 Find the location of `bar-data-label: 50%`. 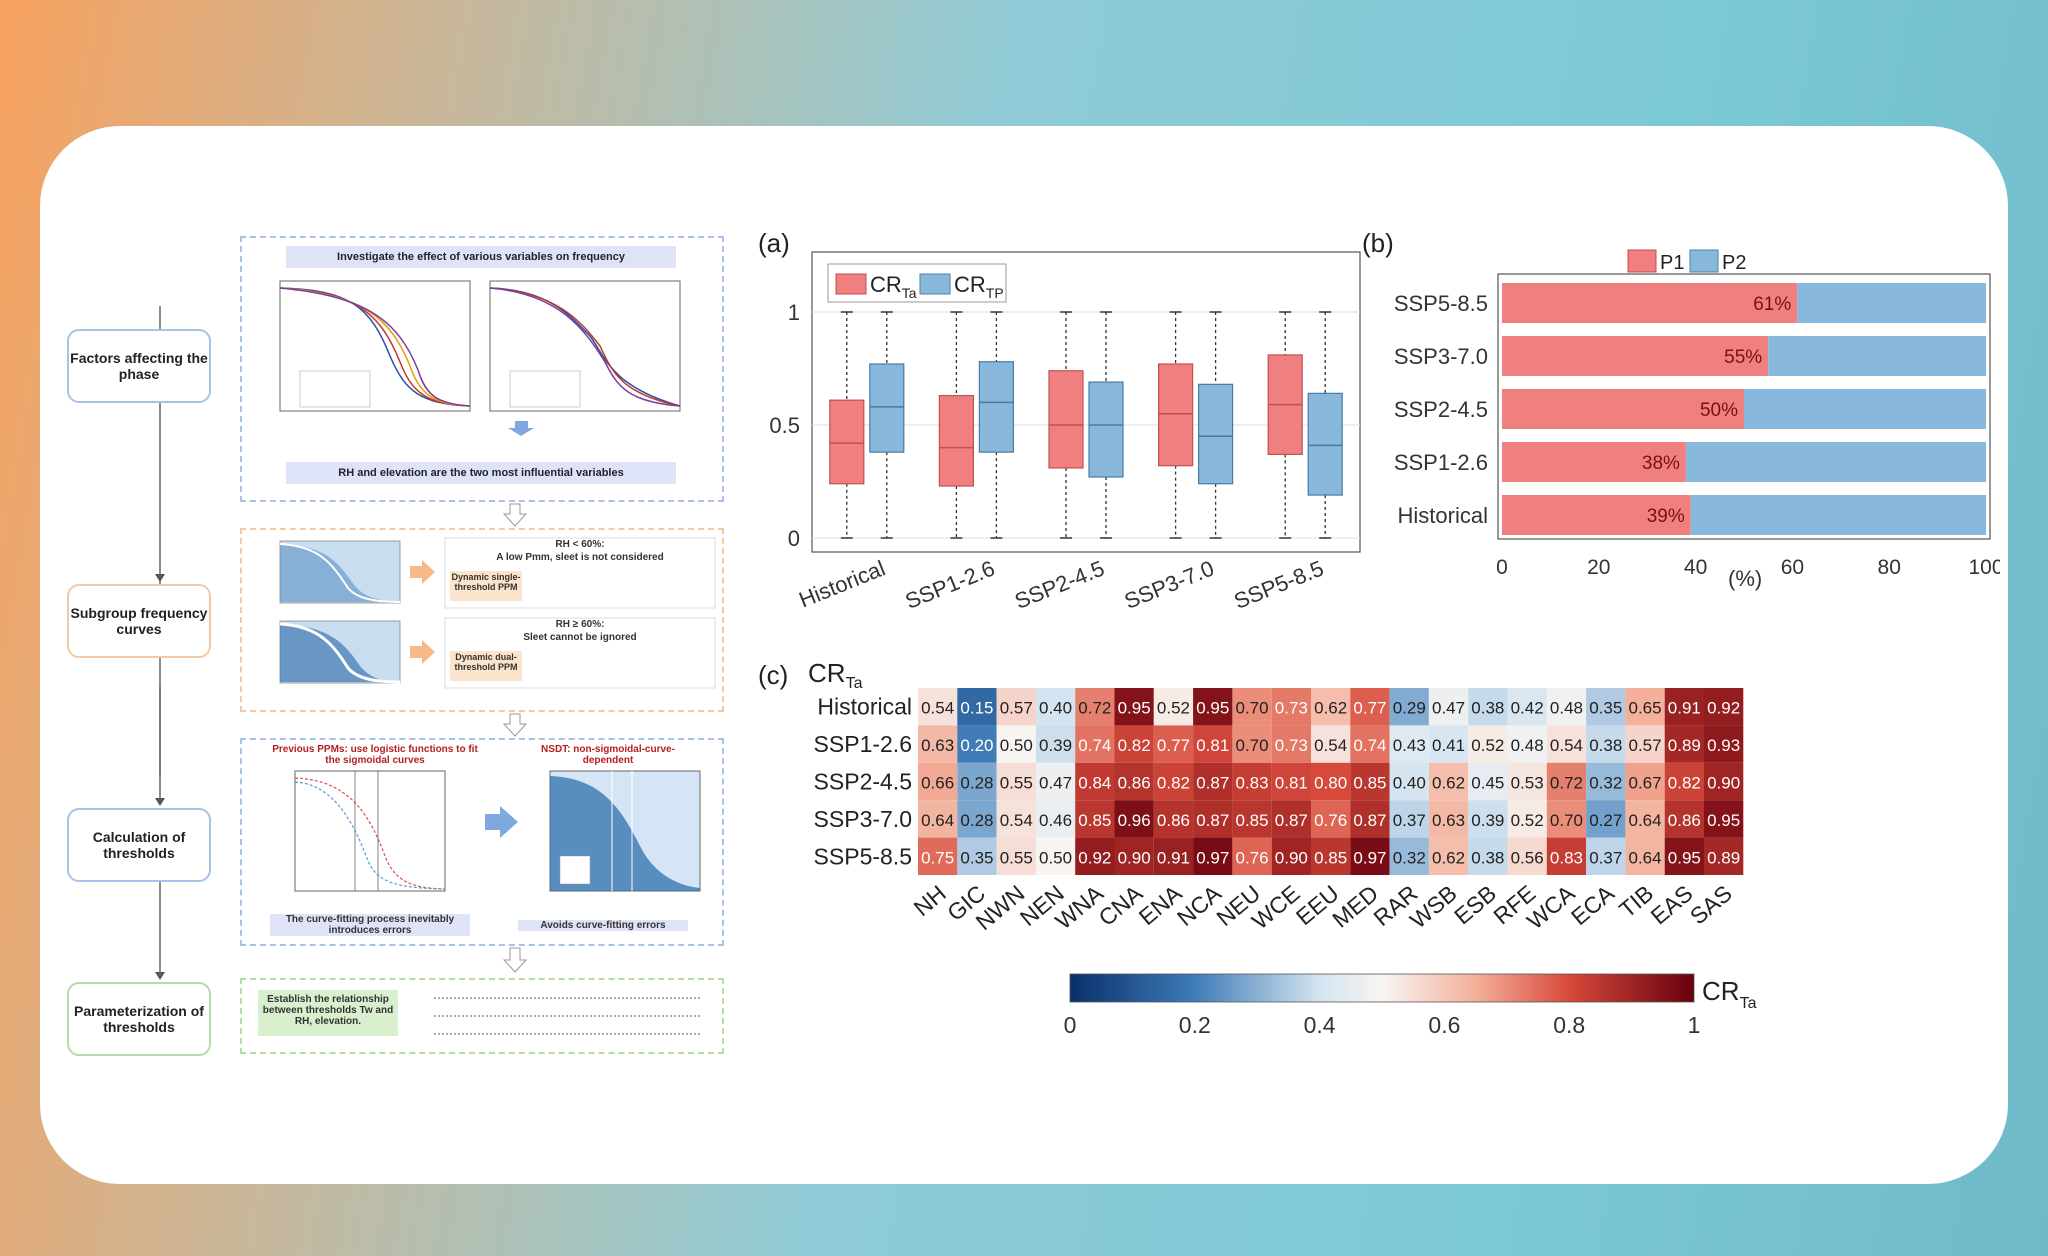

bar-data-label: 50% is located at coordinates (1719, 410).